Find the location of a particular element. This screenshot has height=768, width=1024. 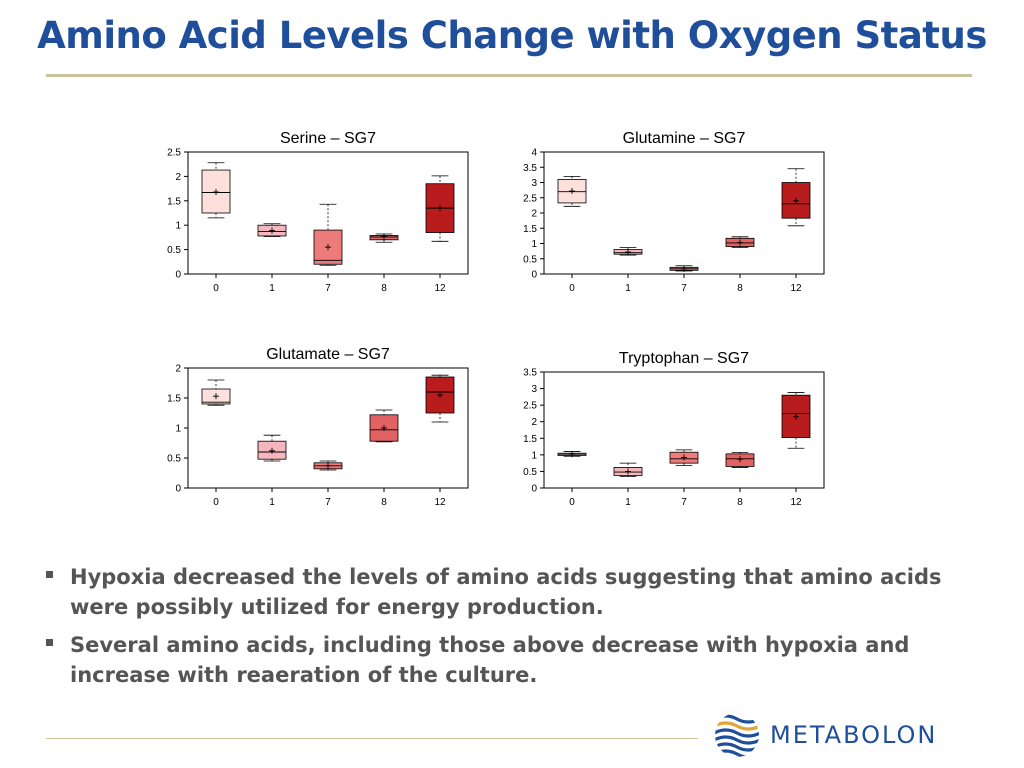

chart-title: Serine – SG7 is located at coordinates (328, 138).